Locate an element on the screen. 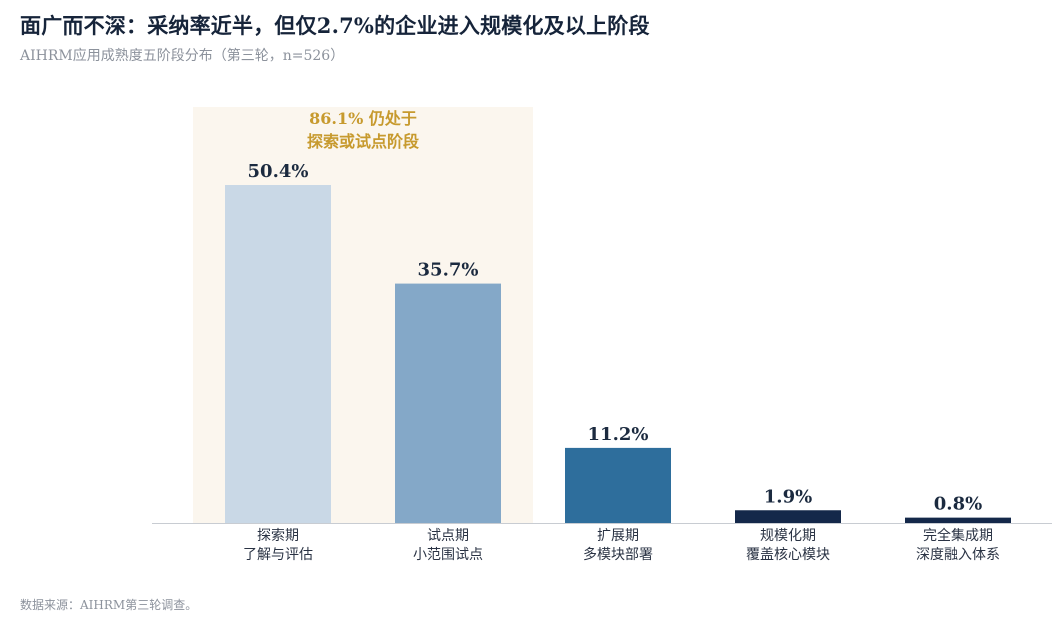 The image size is (1064, 632). chart-subtitle: AIHRM应用成熟度五阶段分布（第三轮，n=526） is located at coordinates (182, 56).